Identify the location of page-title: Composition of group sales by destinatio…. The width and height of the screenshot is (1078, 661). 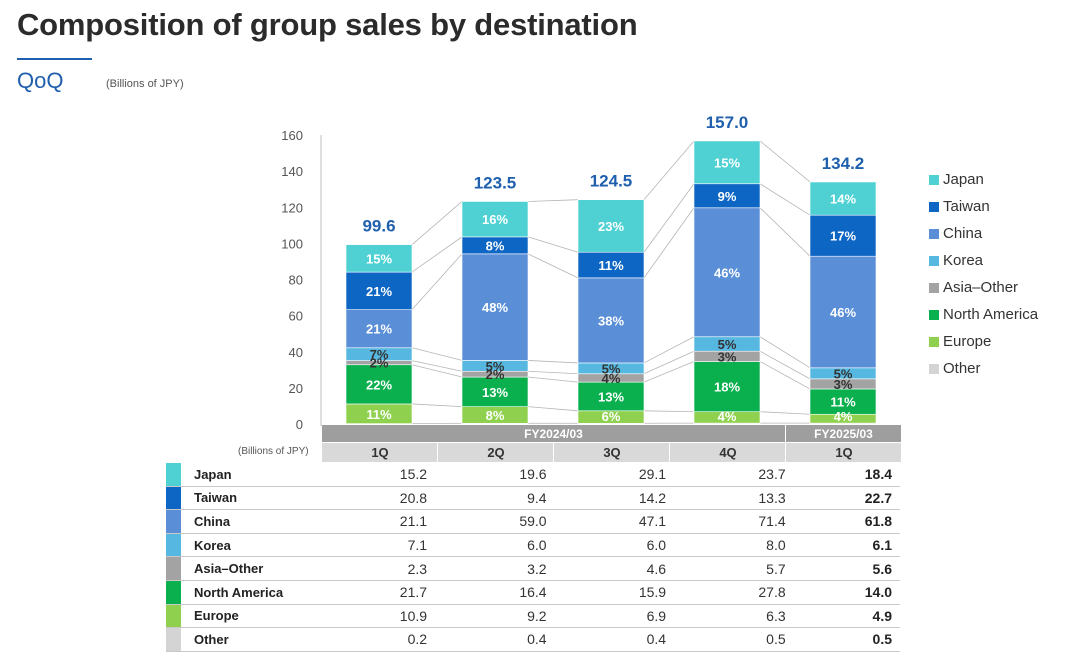
(327, 24).